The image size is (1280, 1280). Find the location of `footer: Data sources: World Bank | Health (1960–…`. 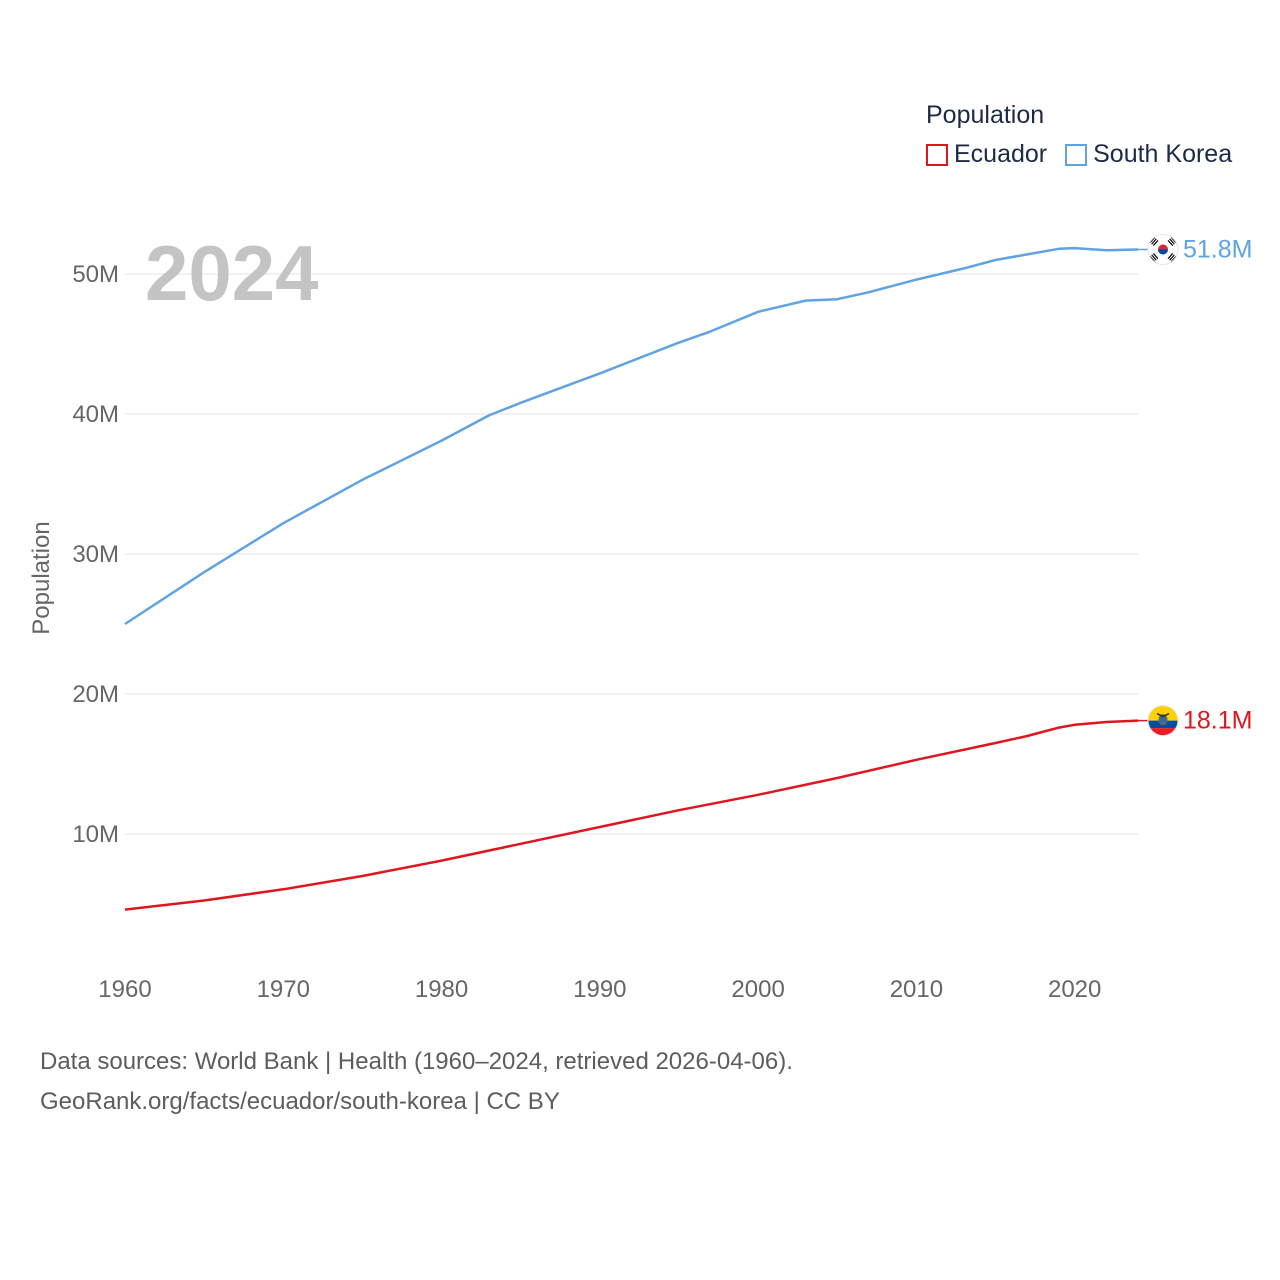

footer: Data sources: World Bank | Health (1960–… is located at coordinates (416, 1082).